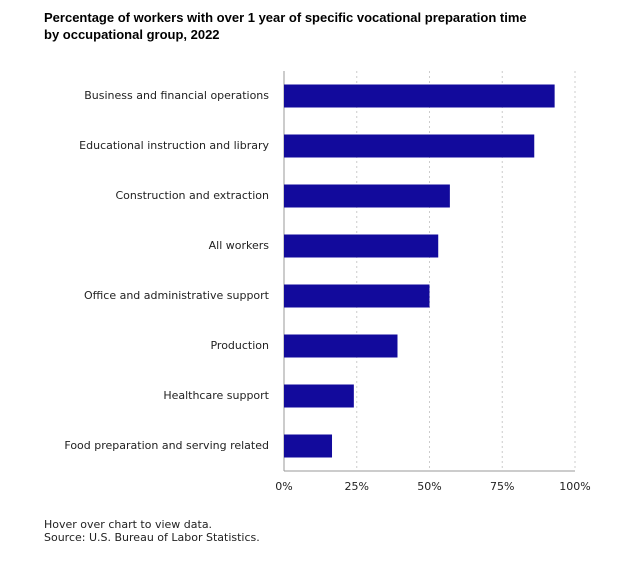  I want to click on x-tick-label: 25%, so click(357, 486).